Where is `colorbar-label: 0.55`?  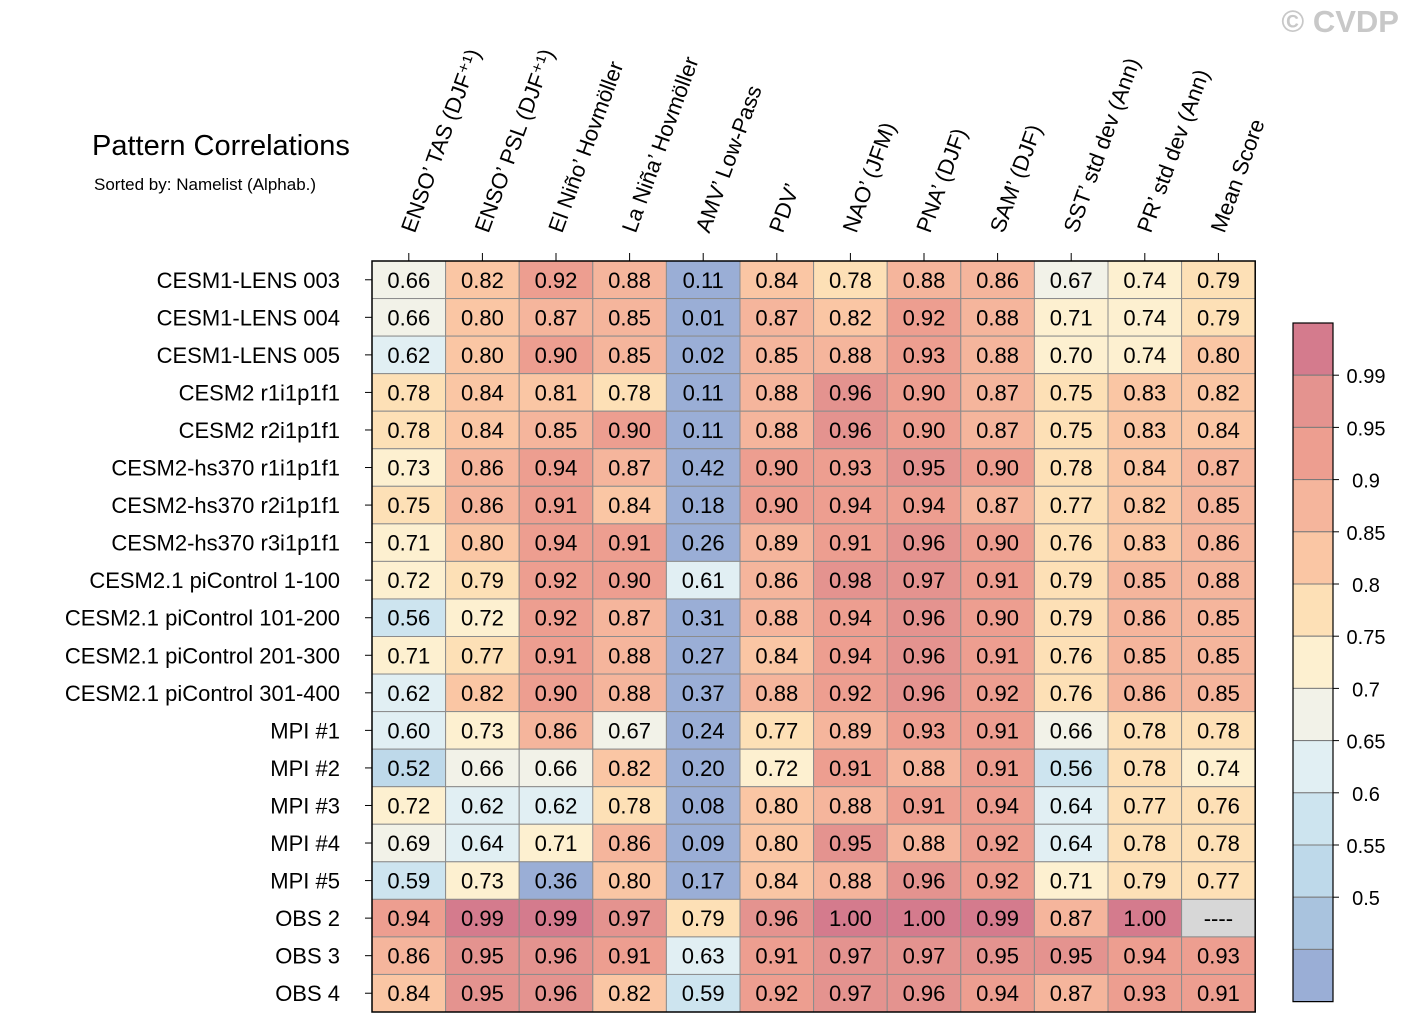
colorbar-label: 0.55 is located at coordinates (1366, 847).